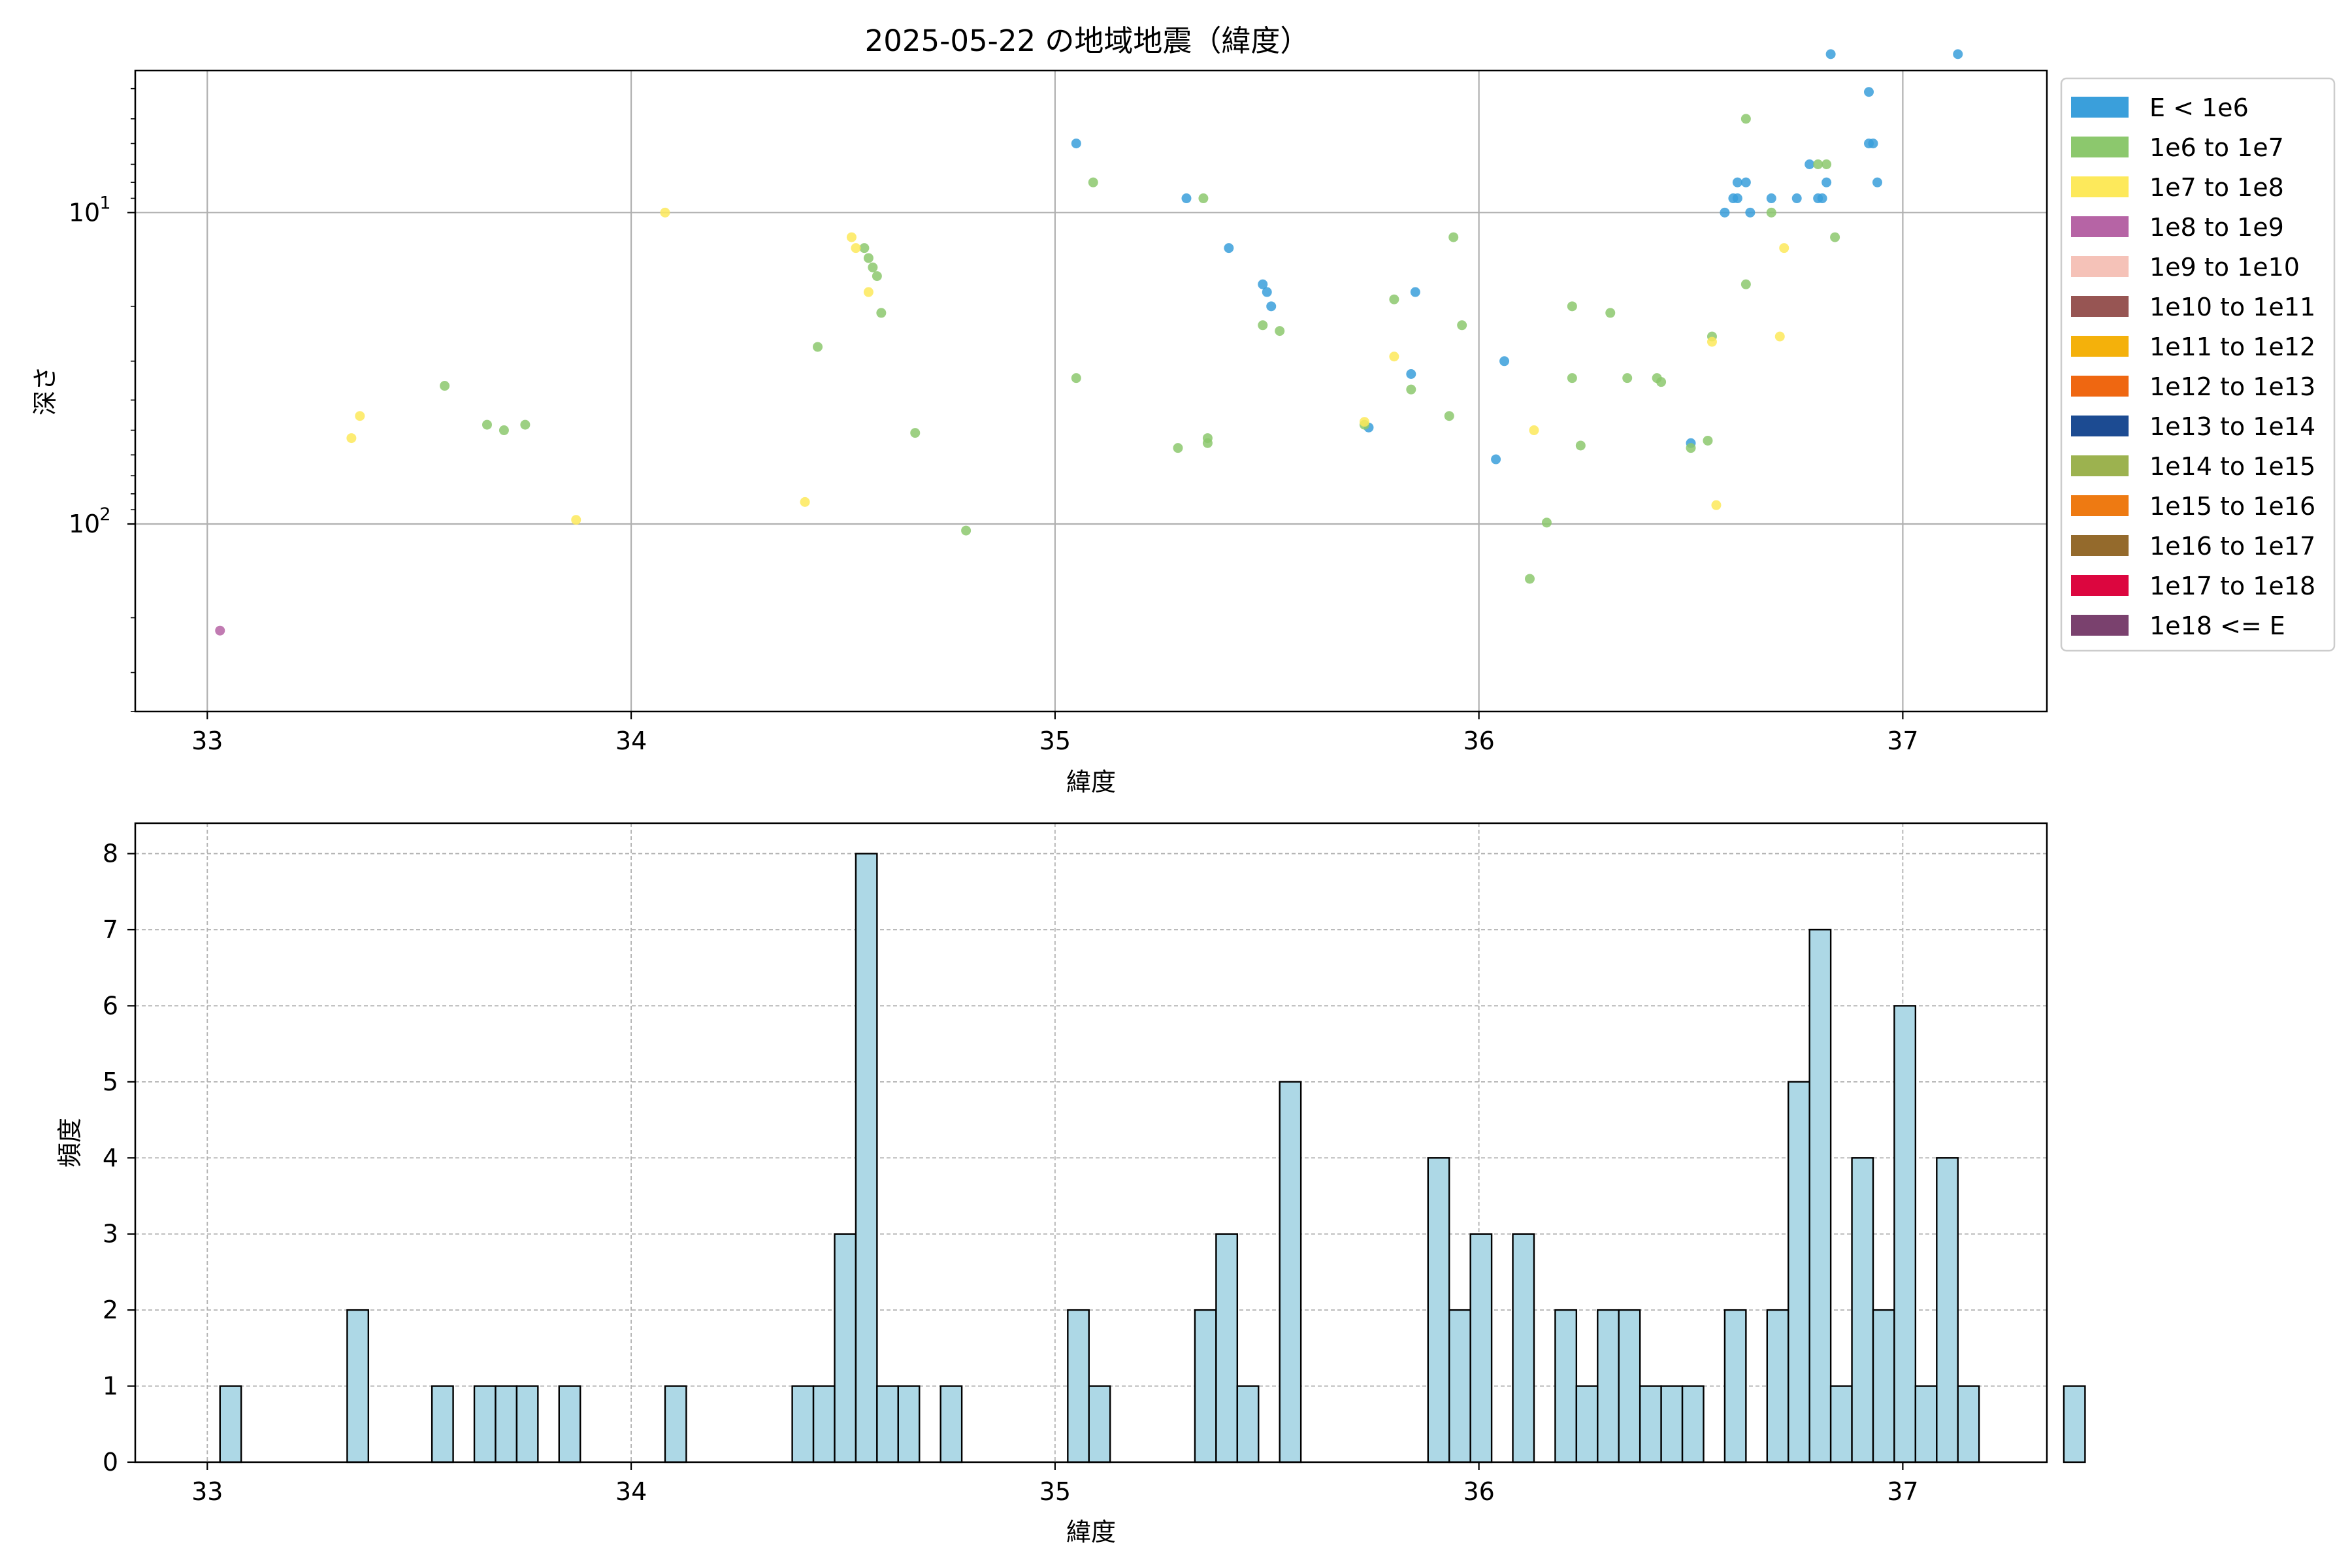 The height and width of the screenshot is (1568, 2352). I want to click on histogram-y-tick-label: 2, so click(110, 1310).